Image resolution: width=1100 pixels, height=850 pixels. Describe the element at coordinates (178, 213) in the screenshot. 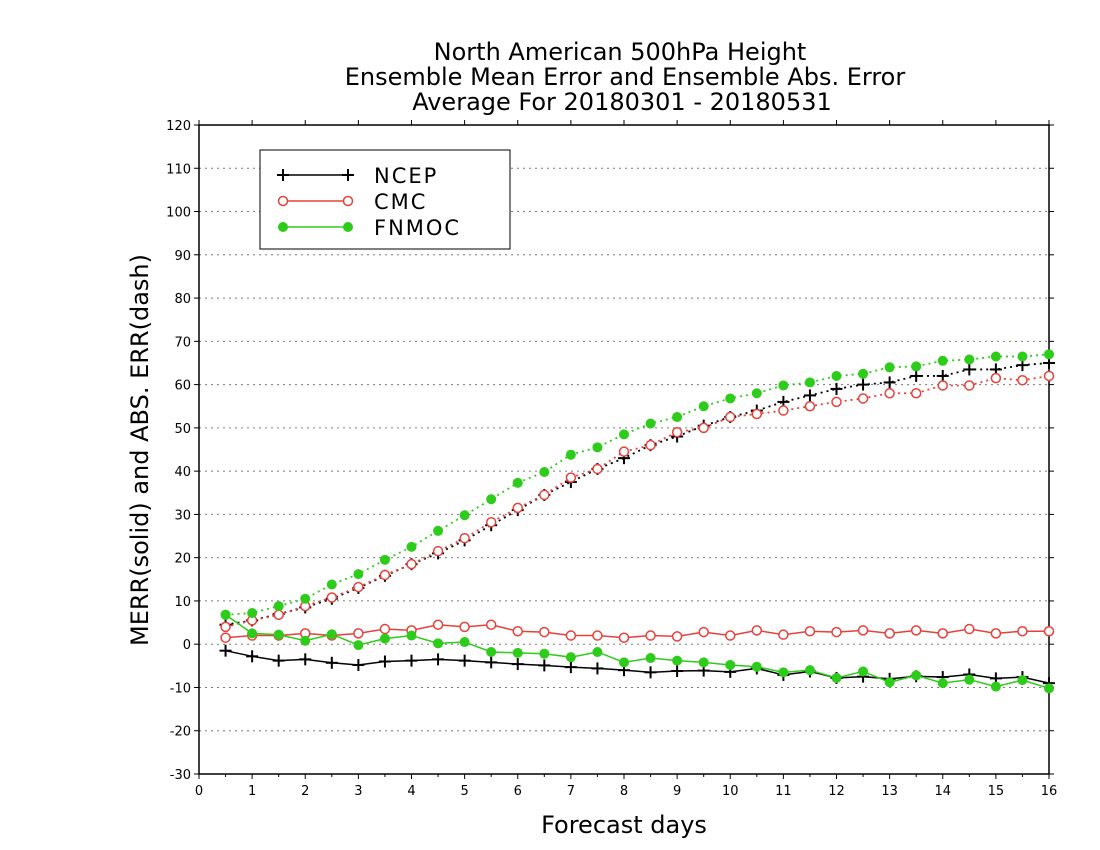

I see `y-tick-label: 100` at that location.